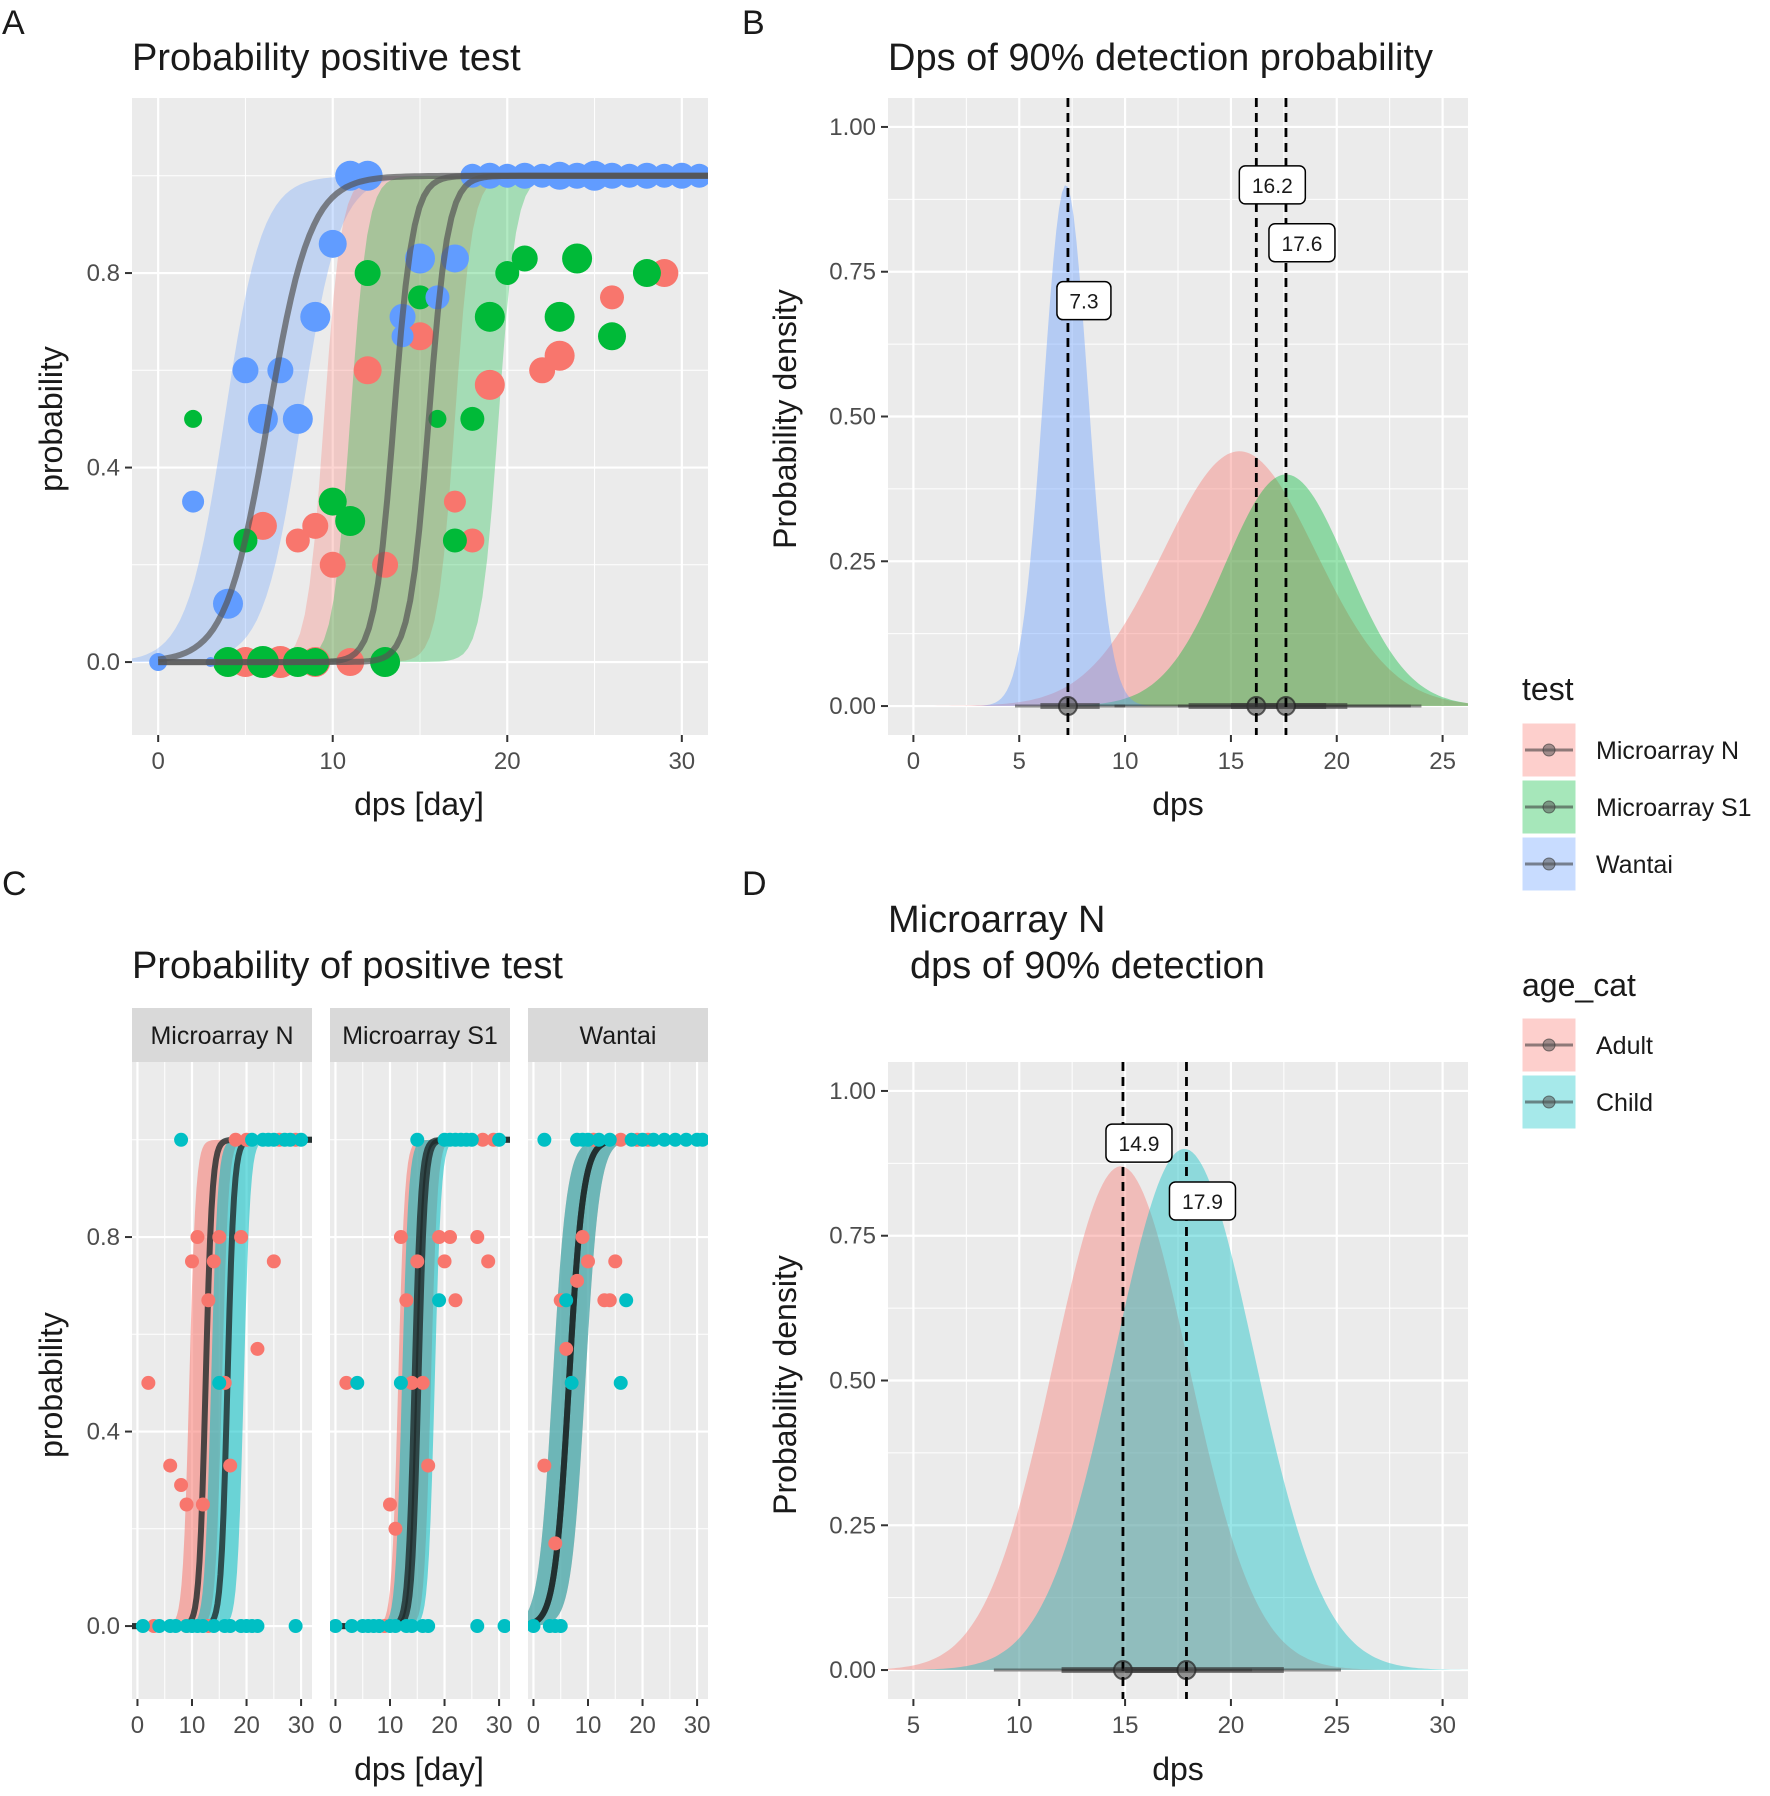 The height and width of the screenshot is (1796, 1770). I want to click on panel-d-xlabel: dps, so click(1178, 1769).